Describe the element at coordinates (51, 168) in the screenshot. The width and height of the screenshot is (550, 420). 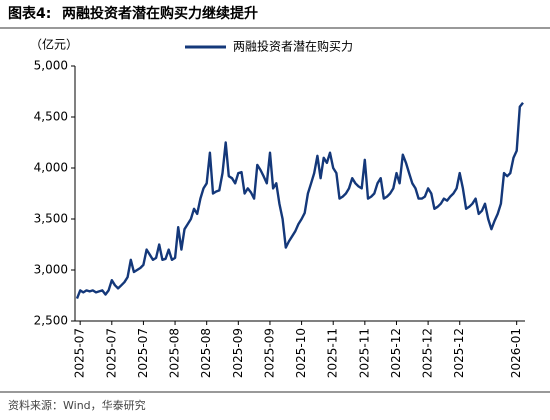
I see `y-tick-label: 4,000` at that location.